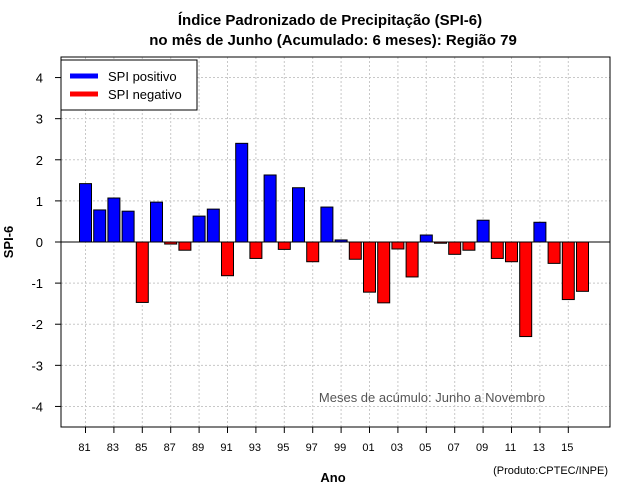 Image resolution: width=640 pixels, height=500 pixels. What do you see at coordinates (511, 252) in the screenshot?
I see `bar-2011` at bounding box center [511, 252].